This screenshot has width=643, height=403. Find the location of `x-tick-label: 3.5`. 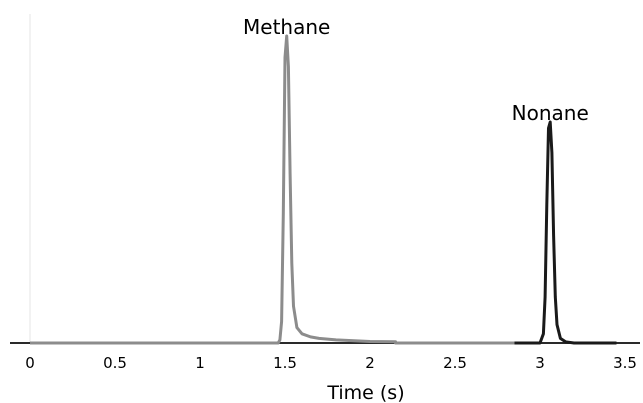

x-tick-label: 3.5 is located at coordinates (625, 363).